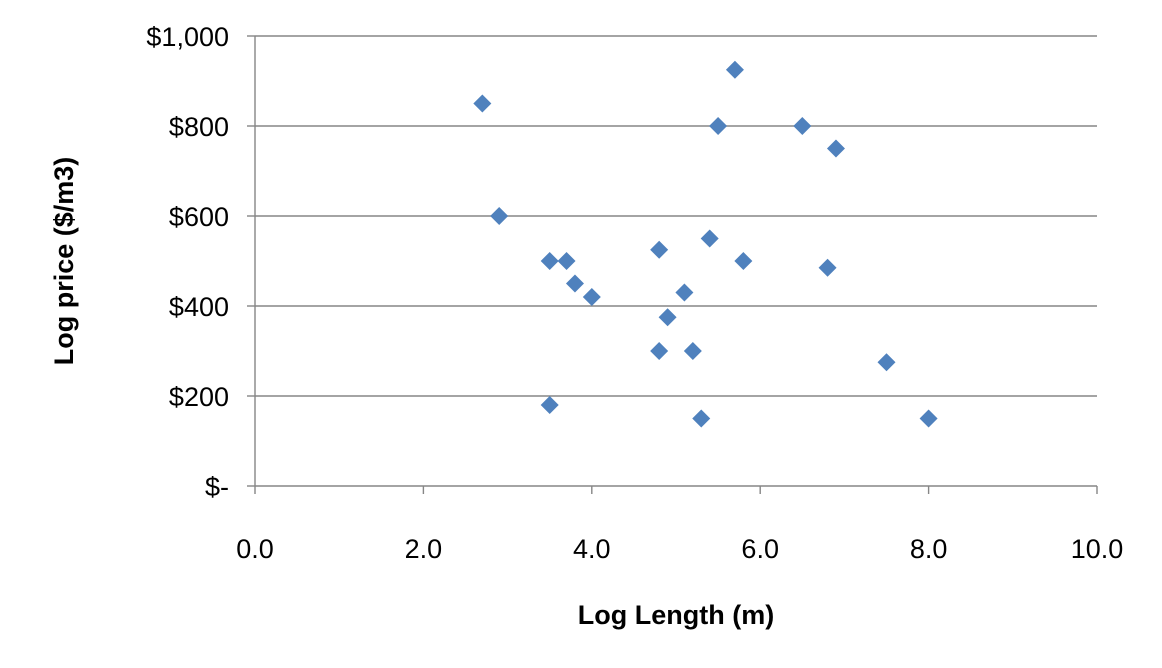  What do you see at coordinates (676, 615) in the screenshot?
I see `x-axis-title: Log Length (m)` at bounding box center [676, 615].